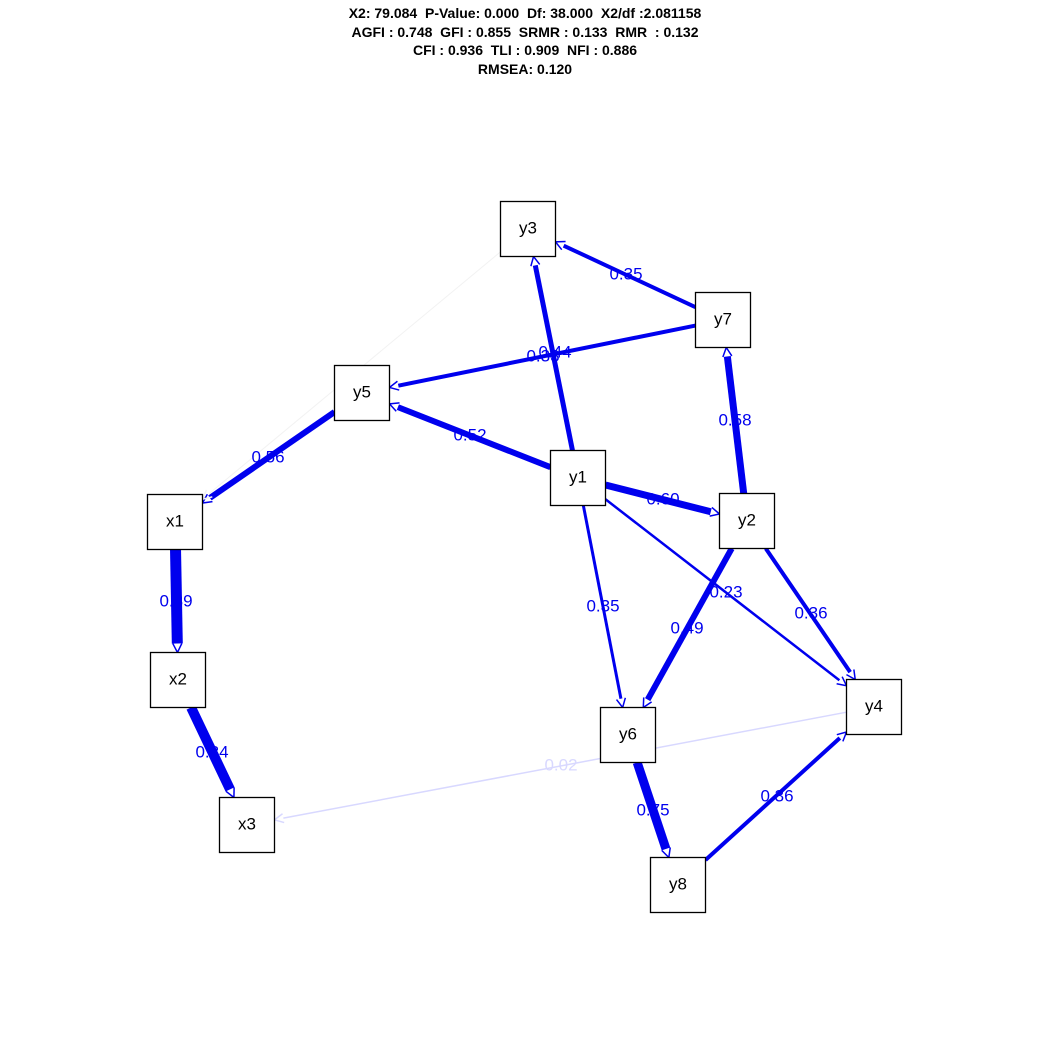 The height and width of the screenshot is (1050, 1050). I want to click on node-label-y7: y7, so click(723, 318).